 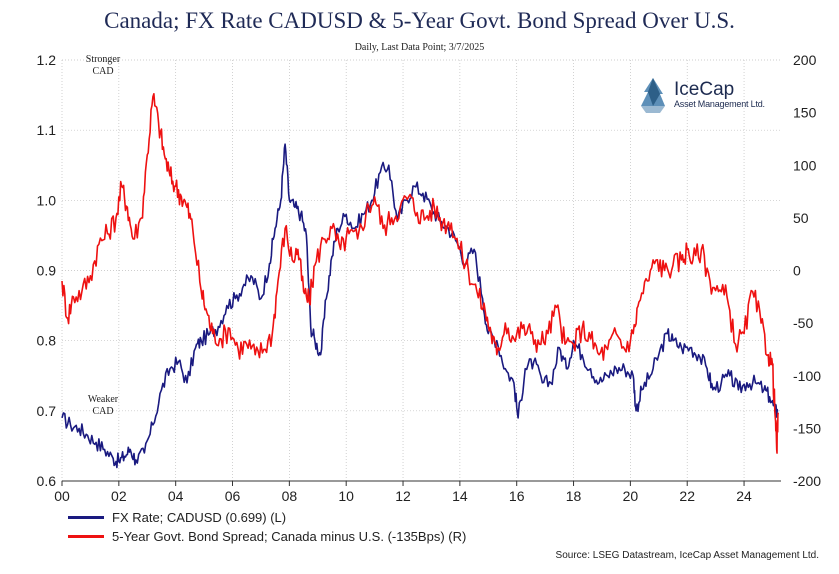 What do you see at coordinates (460, 496) in the screenshot?
I see `x-tick-label: 14` at bounding box center [460, 496].